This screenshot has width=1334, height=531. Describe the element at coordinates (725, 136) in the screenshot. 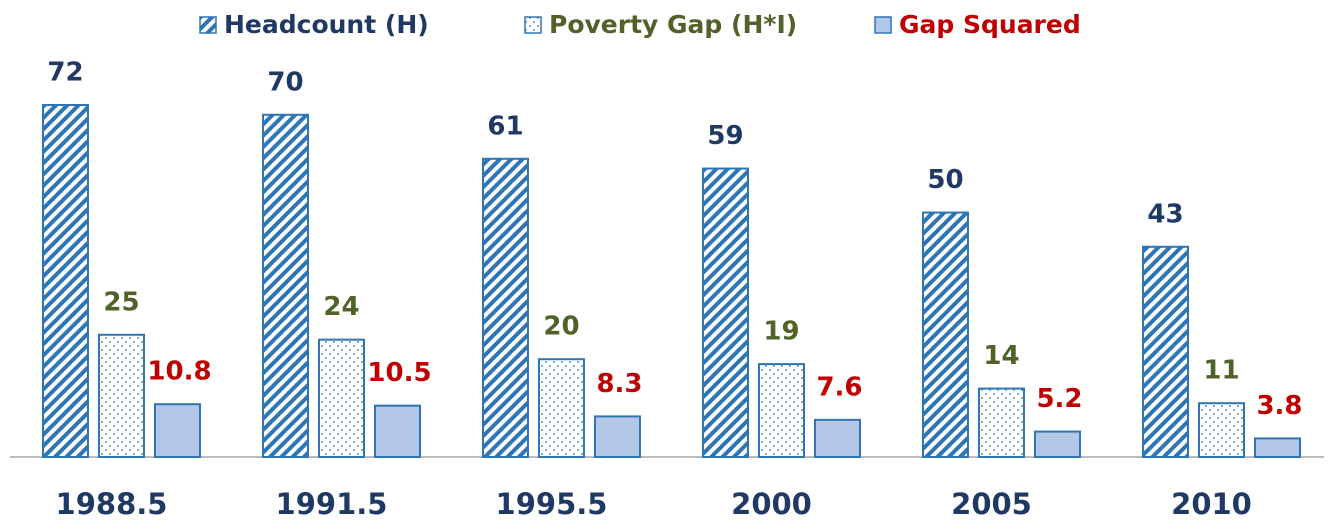

I see `data-label: 59` at that location.